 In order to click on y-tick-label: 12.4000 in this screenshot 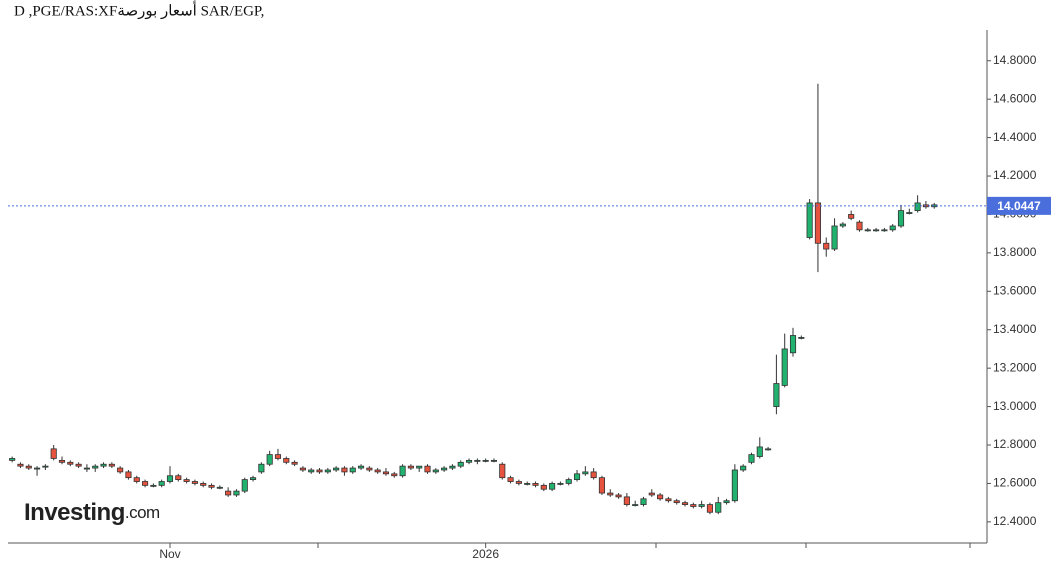, I will do `click(1015, 521)`.